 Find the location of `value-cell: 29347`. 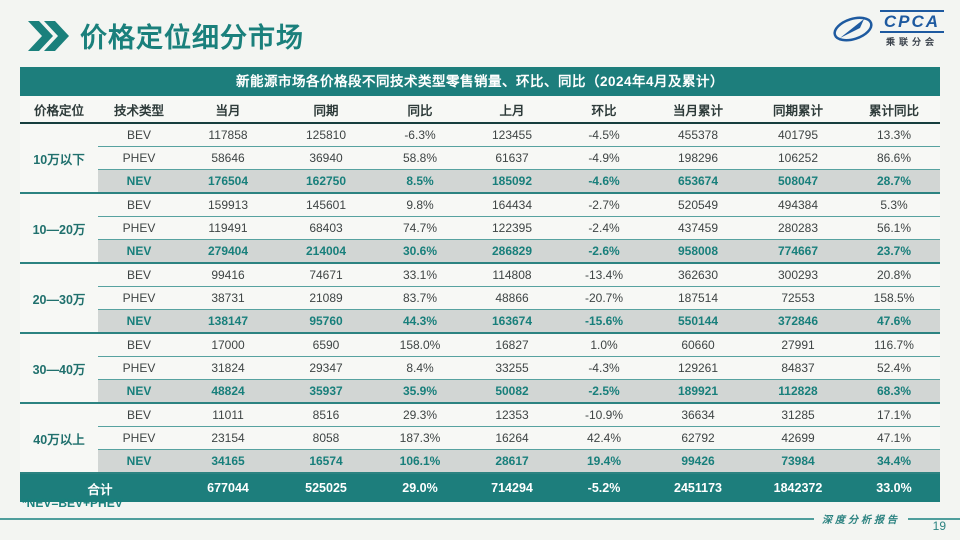

value-cell: 29347 is located at coordinates (326, 368).